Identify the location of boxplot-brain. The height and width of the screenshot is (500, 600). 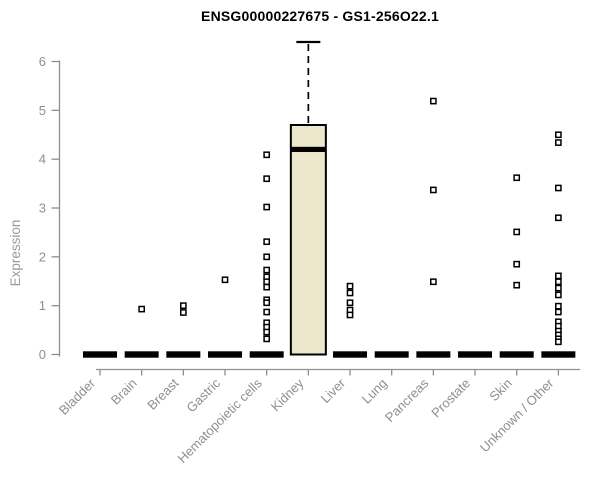
(141, 331).